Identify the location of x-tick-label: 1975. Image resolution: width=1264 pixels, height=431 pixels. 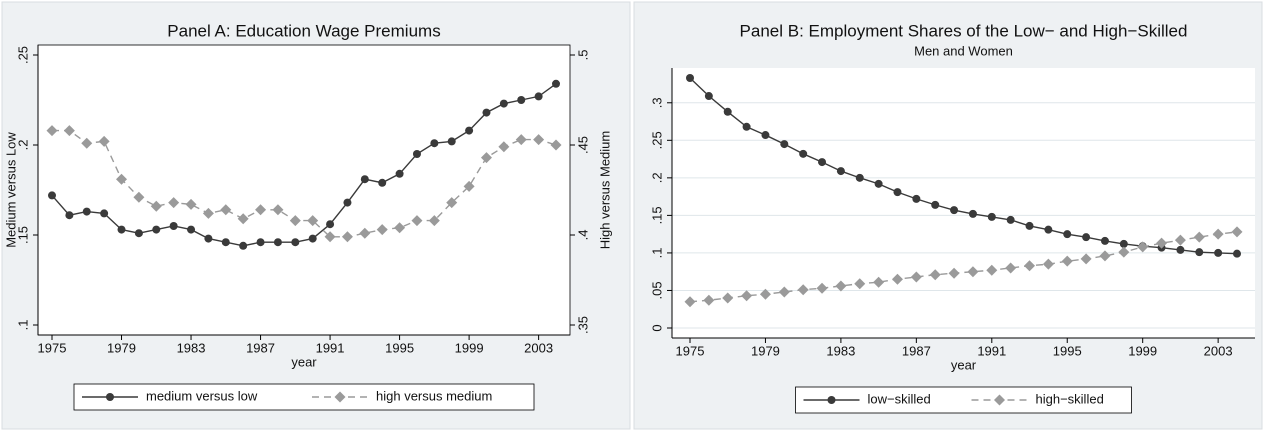
(52, 347).